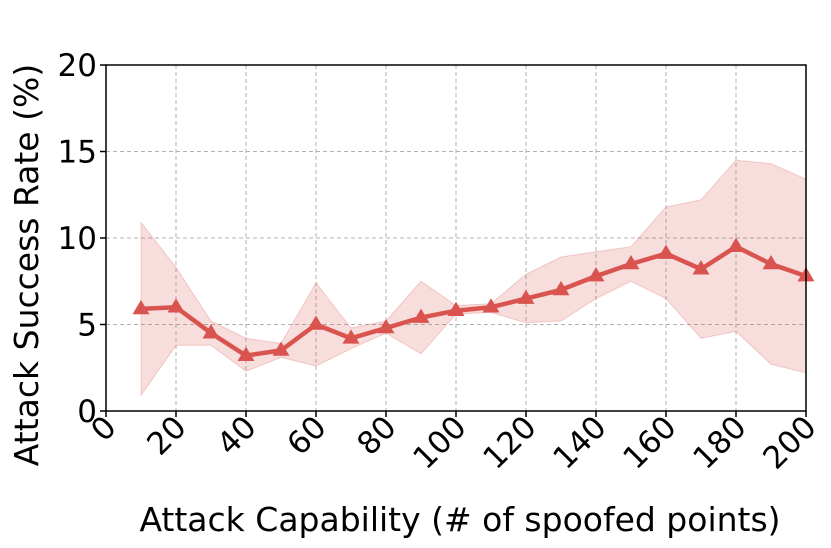  Describe the element at coordinates (236, 435) in the screenshot. I see `x-tick-label: 40` at that location.